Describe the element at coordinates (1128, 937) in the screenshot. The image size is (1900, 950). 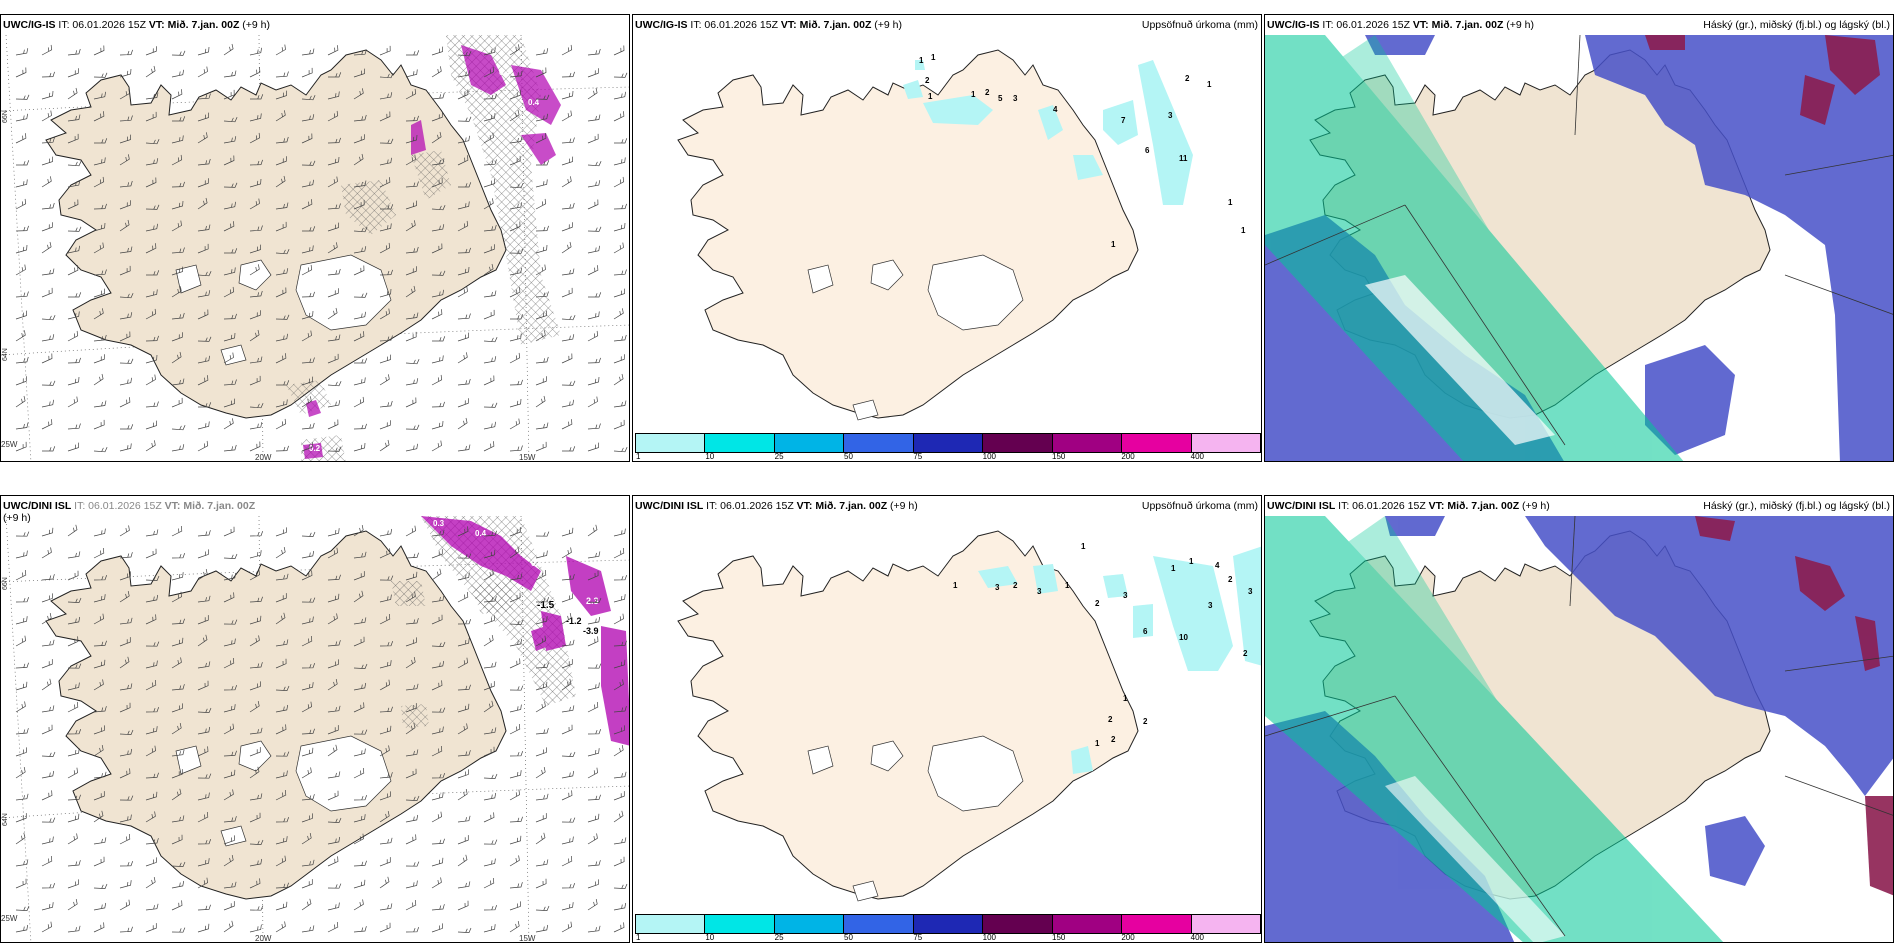
I see `colorbar-tick-label: 200` at that location.